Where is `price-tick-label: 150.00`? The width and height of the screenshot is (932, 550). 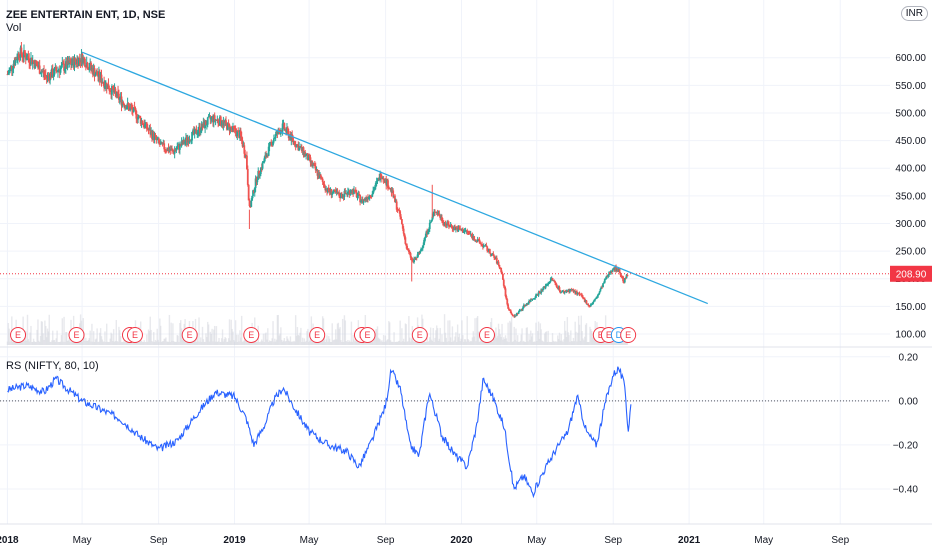
price-tick-label: 150.00 is located at coordinates (910, 307).